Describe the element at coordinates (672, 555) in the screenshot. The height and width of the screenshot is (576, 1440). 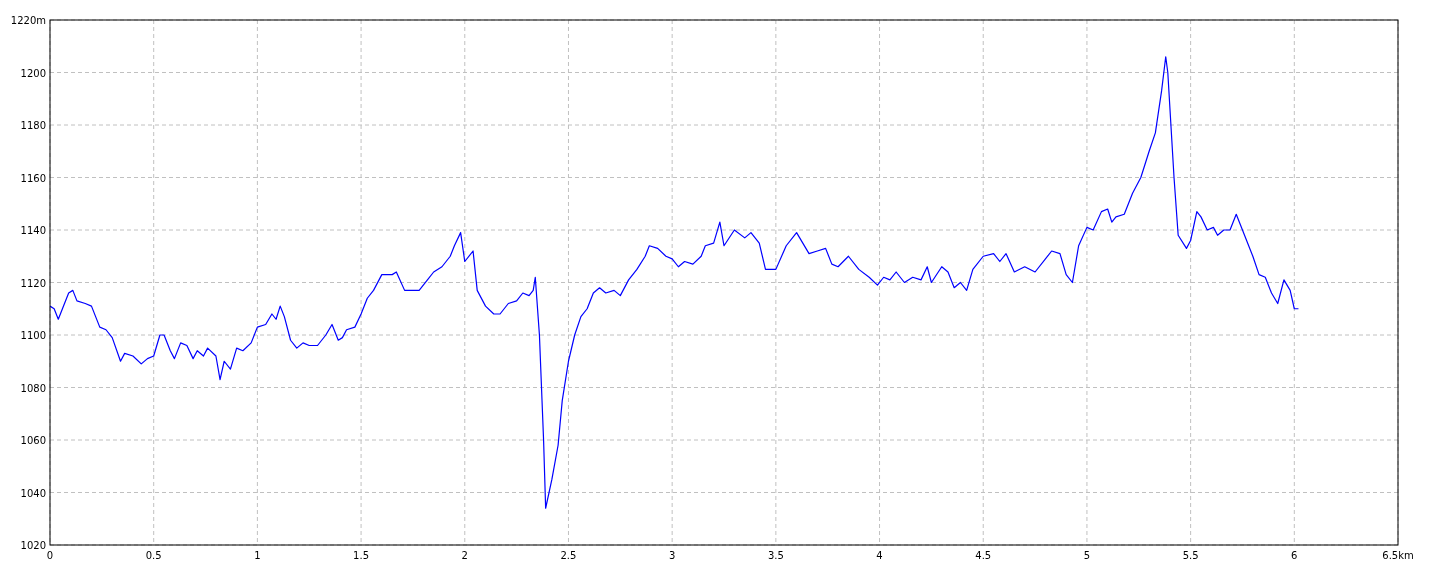
I see `x-tick-label: 3` at that location.